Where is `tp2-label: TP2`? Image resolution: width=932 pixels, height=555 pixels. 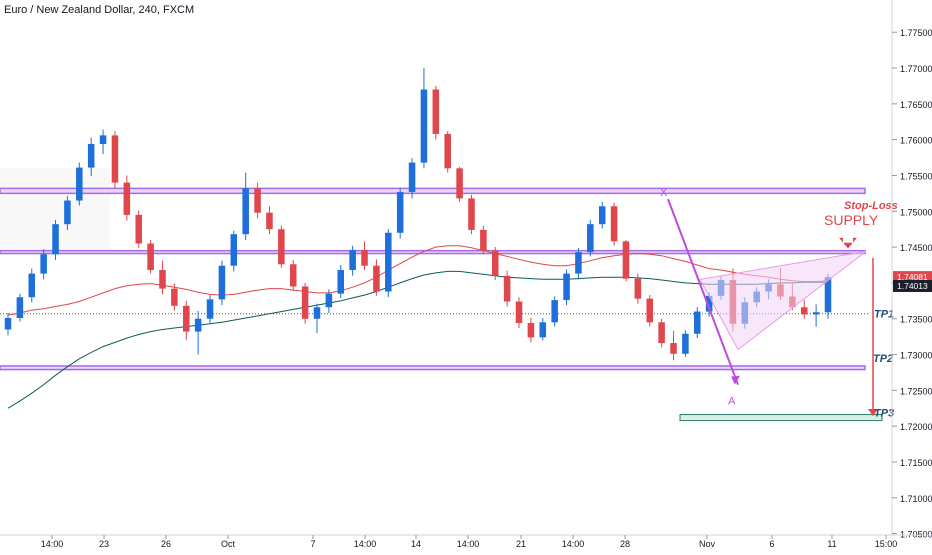
tp2-label: TP2 is located at coordinates (883, 359).